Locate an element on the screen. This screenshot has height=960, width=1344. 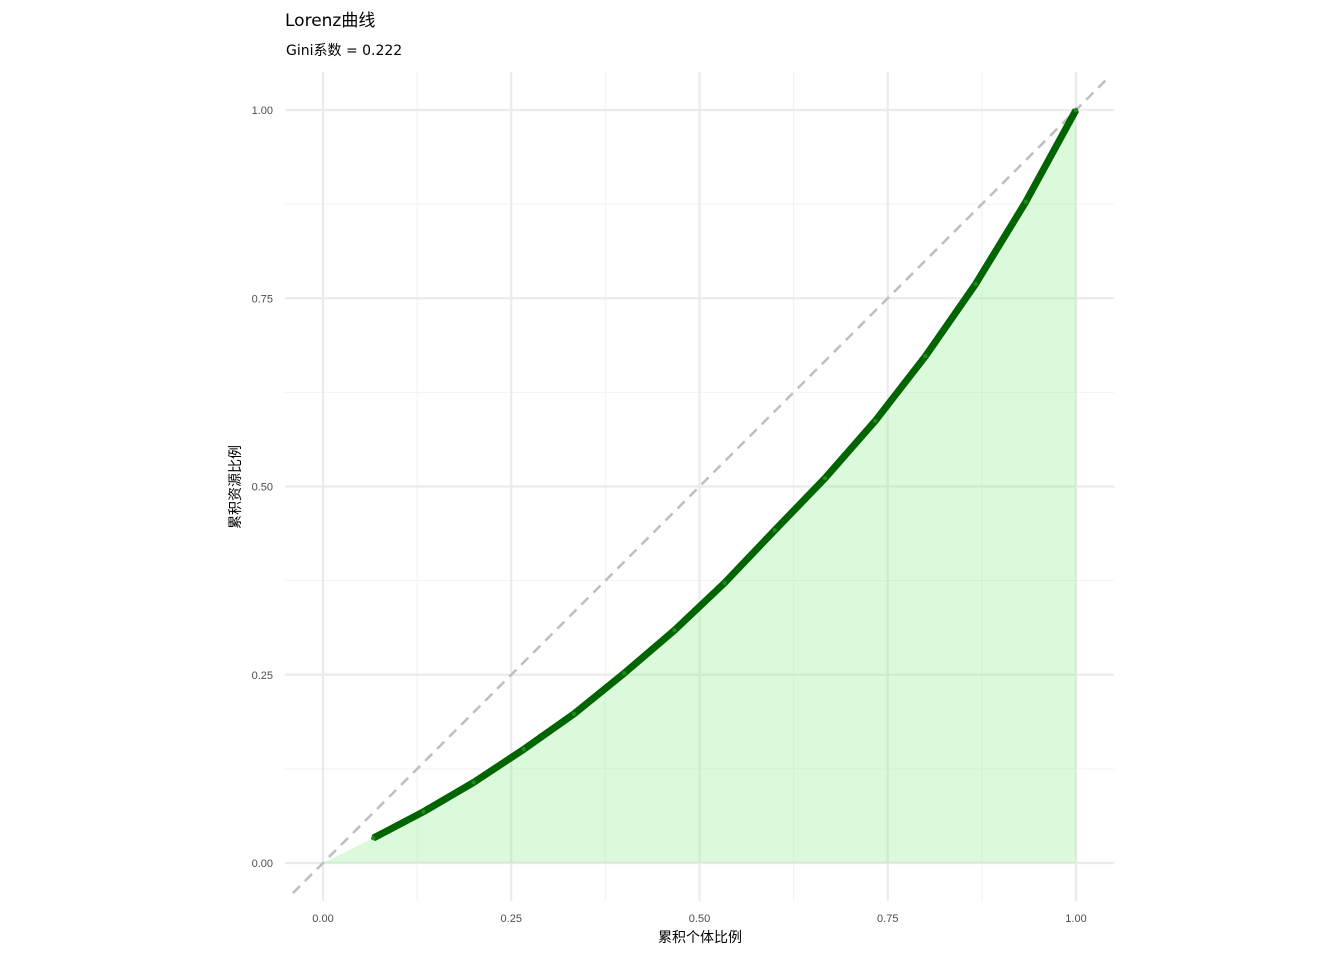
chart-subtitle: Gini系数 = 0.222 is located at coordinates (344, 51).